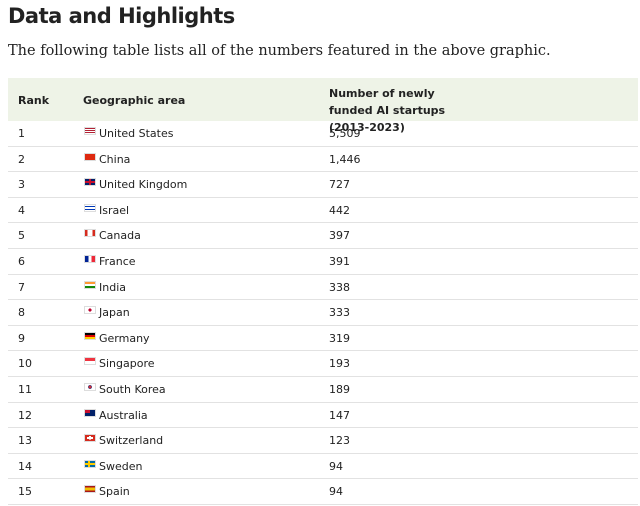 This screenshot has width=640, height=506. Describe the element at coordinates (323, 416) in the screenshot. I see `table-row: 12 Australia 147` at that location.